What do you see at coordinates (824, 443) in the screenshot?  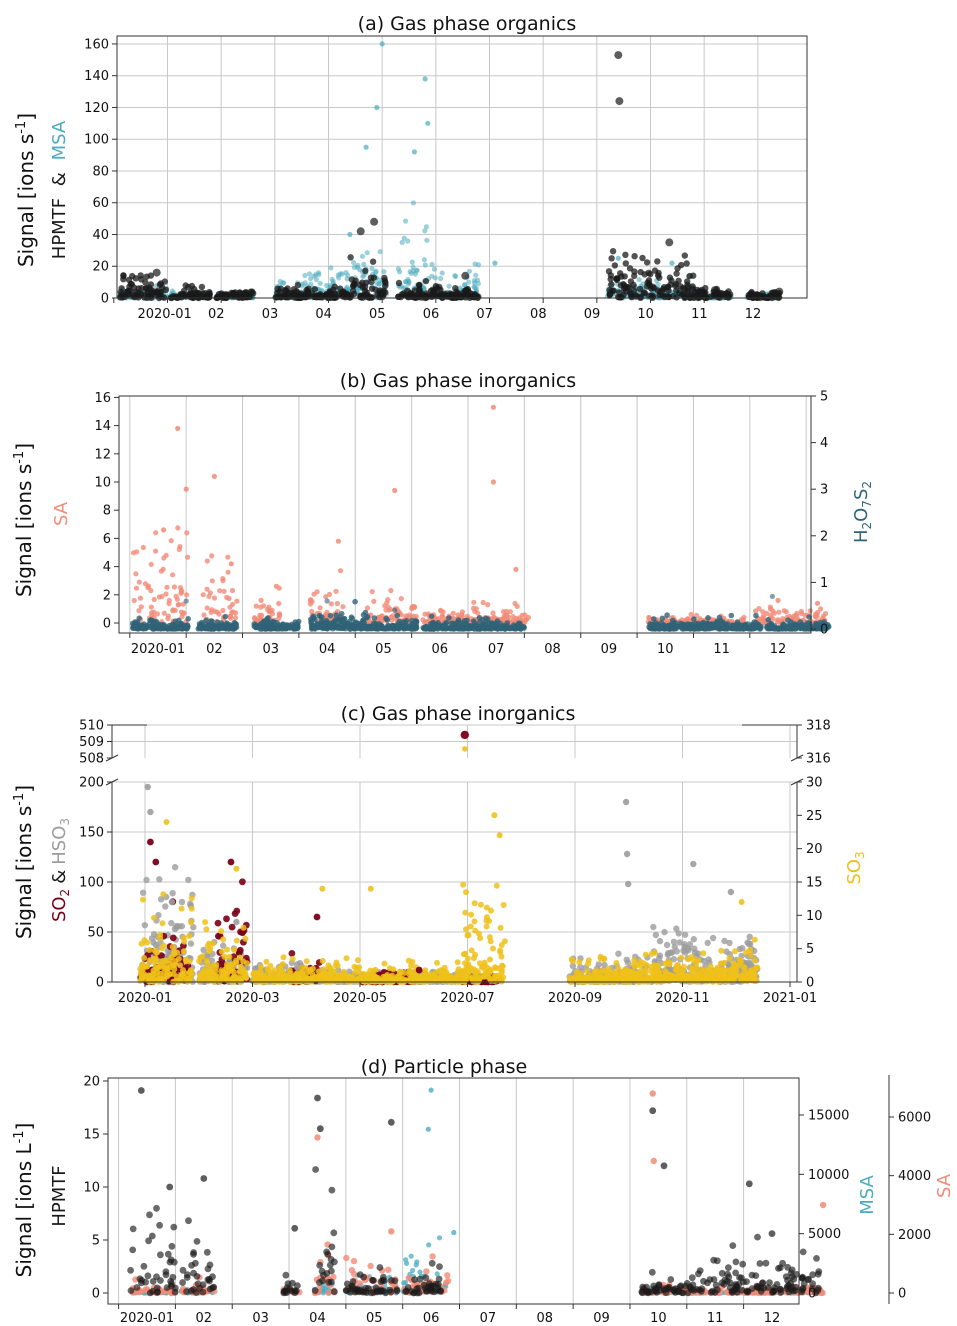 I see `y2-tick-label: 4` at bounding box center [824, 443].